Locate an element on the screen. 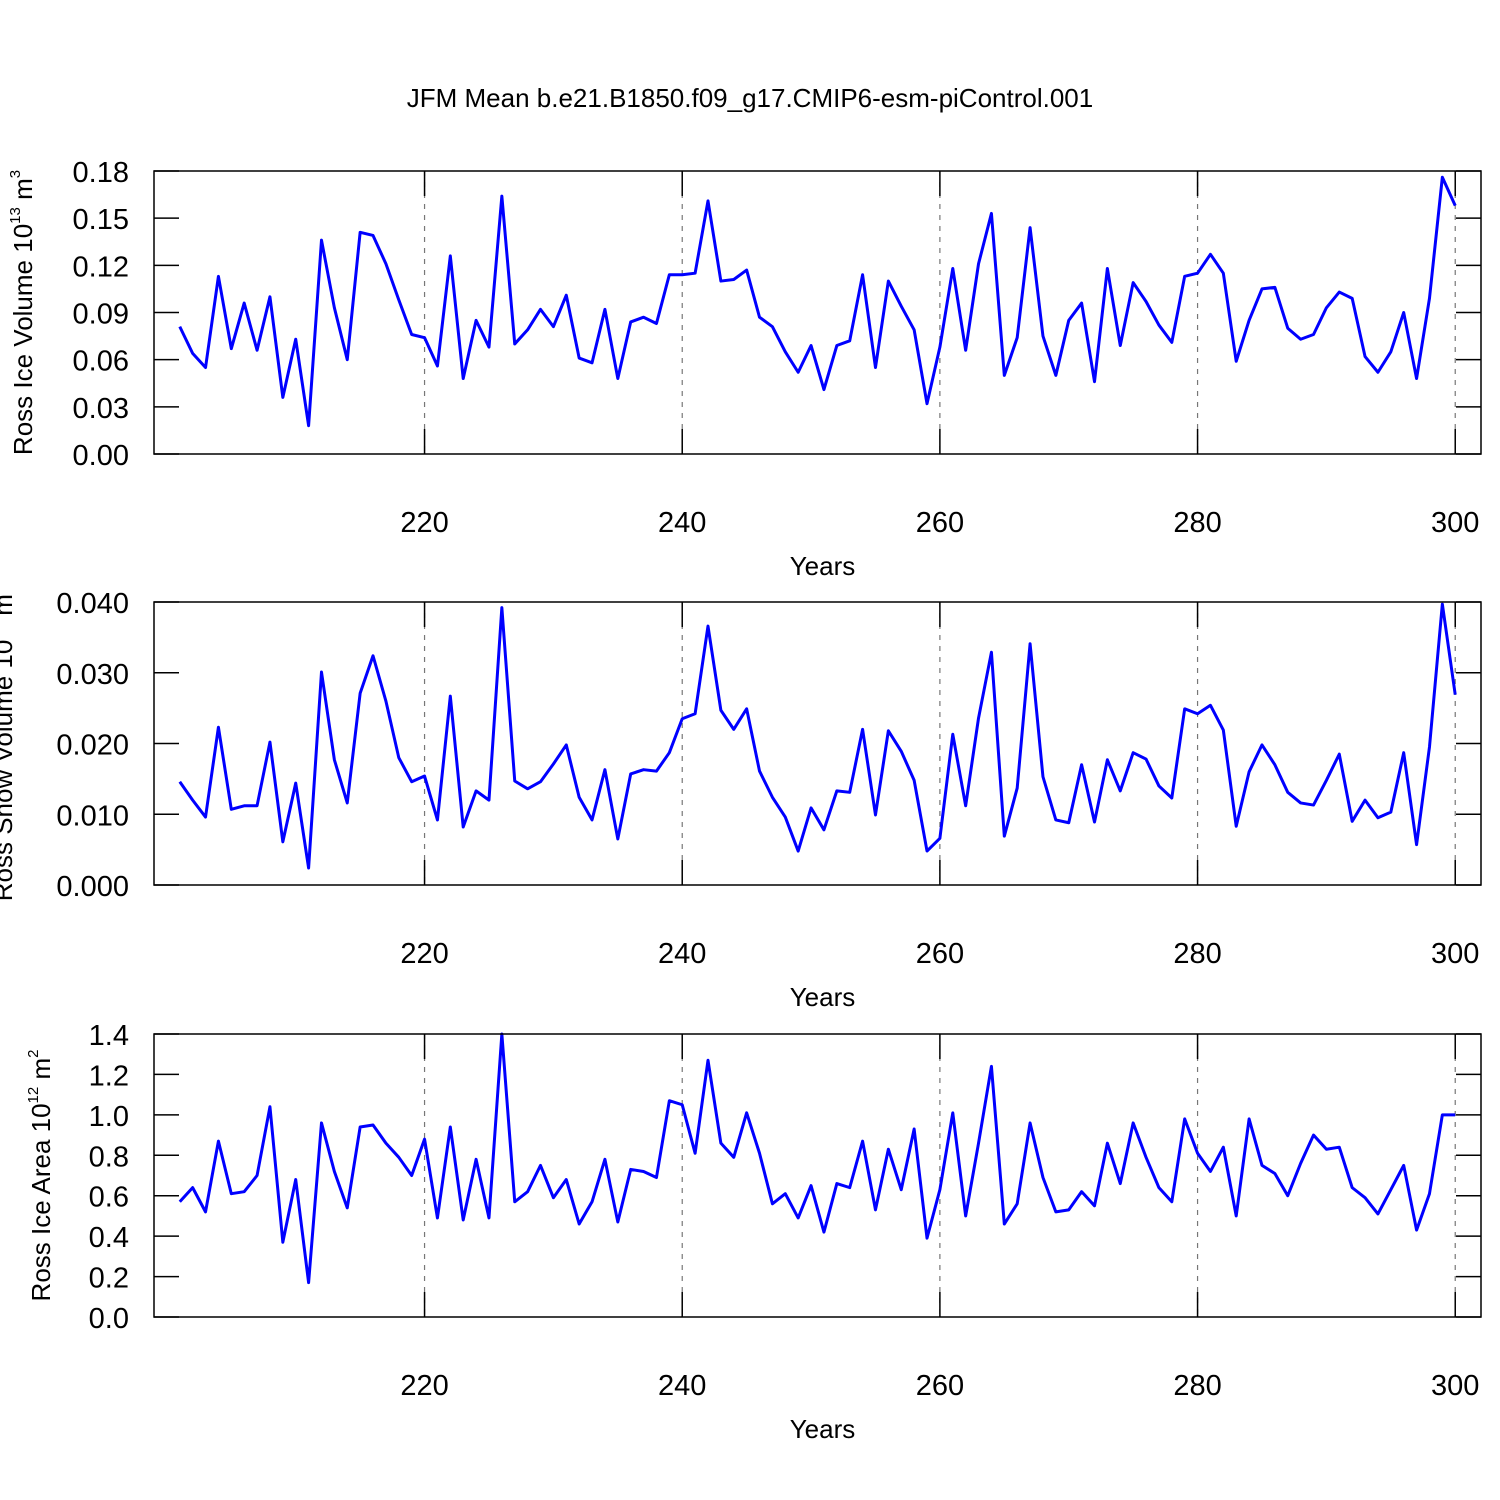  y-tick-label: 0.4 is located at coordinates (109, 1238).